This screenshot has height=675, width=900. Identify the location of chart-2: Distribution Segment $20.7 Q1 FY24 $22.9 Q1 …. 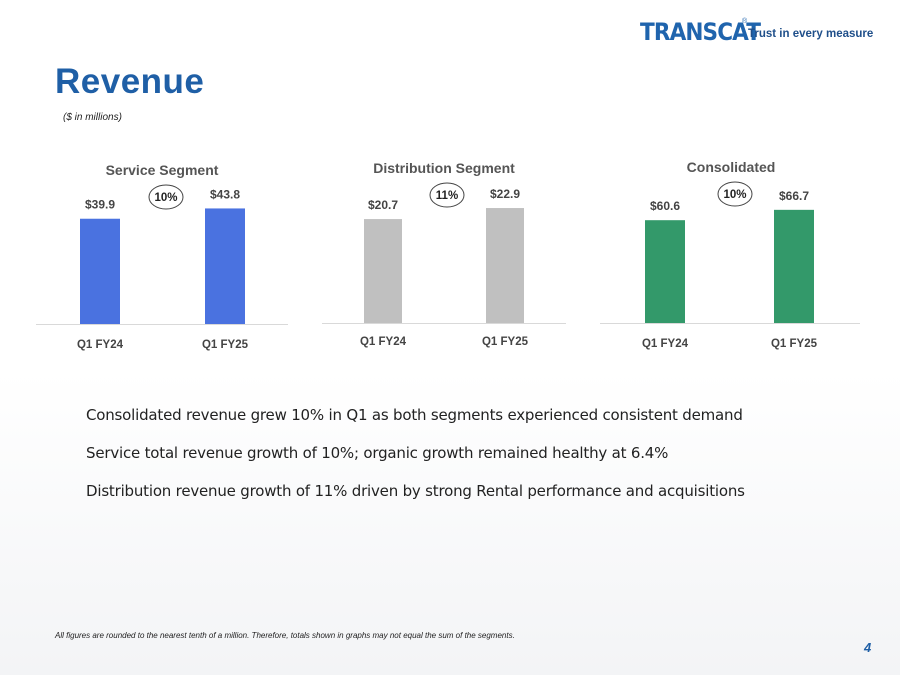
(444, 254).